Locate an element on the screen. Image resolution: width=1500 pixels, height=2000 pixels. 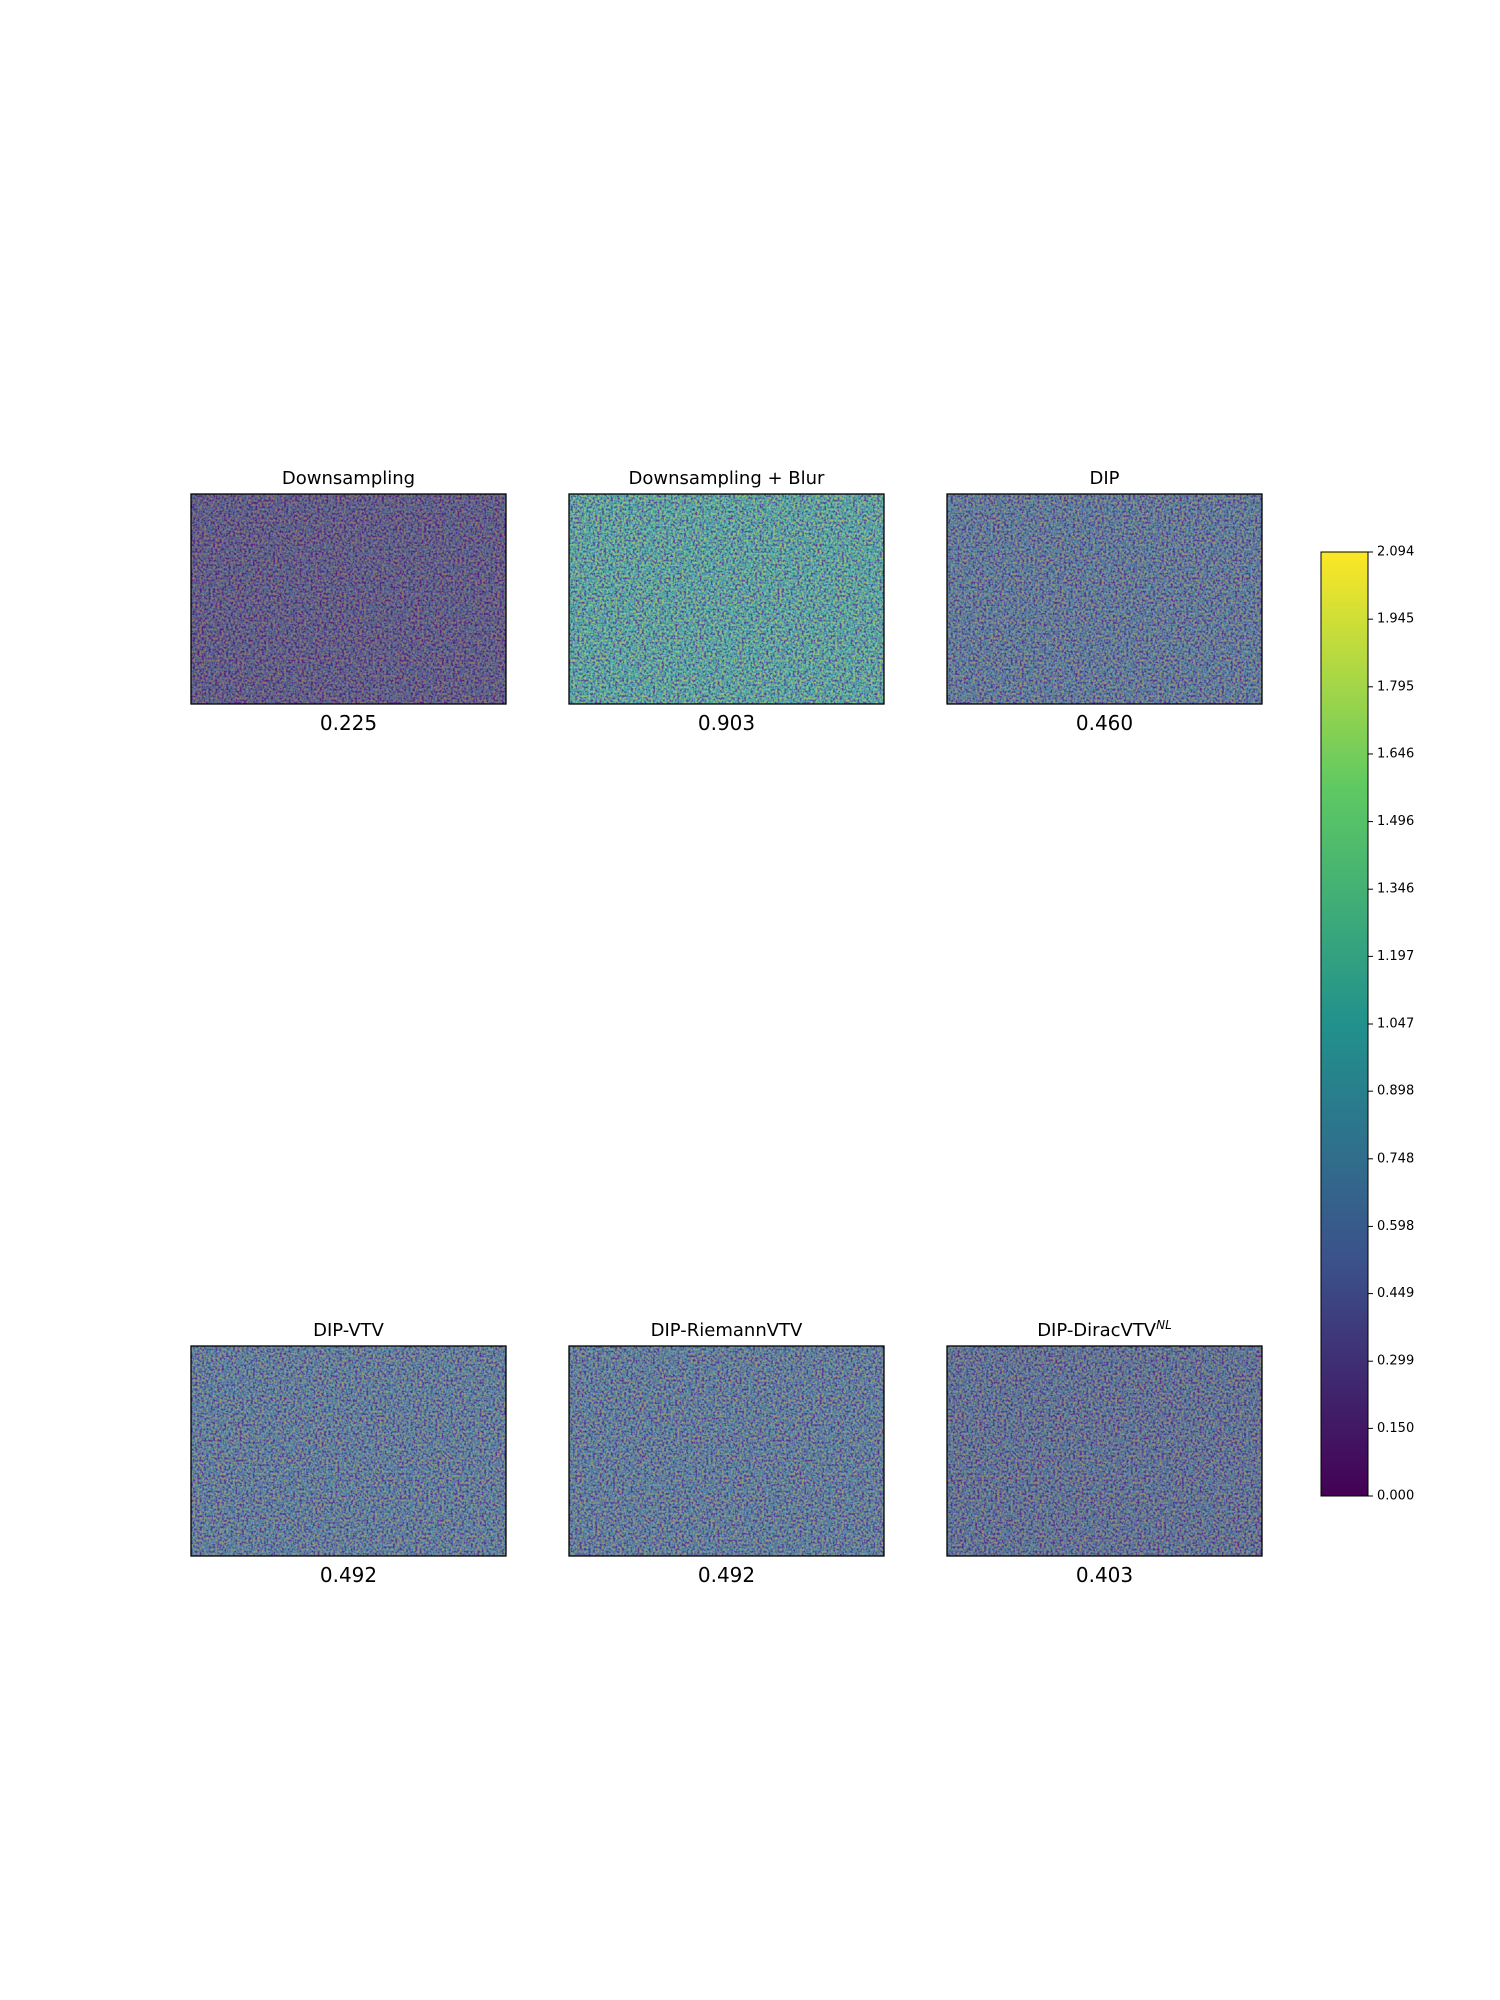
panel-title: DIP-DiracVTVNL is located at coordinates (1104, 1329).